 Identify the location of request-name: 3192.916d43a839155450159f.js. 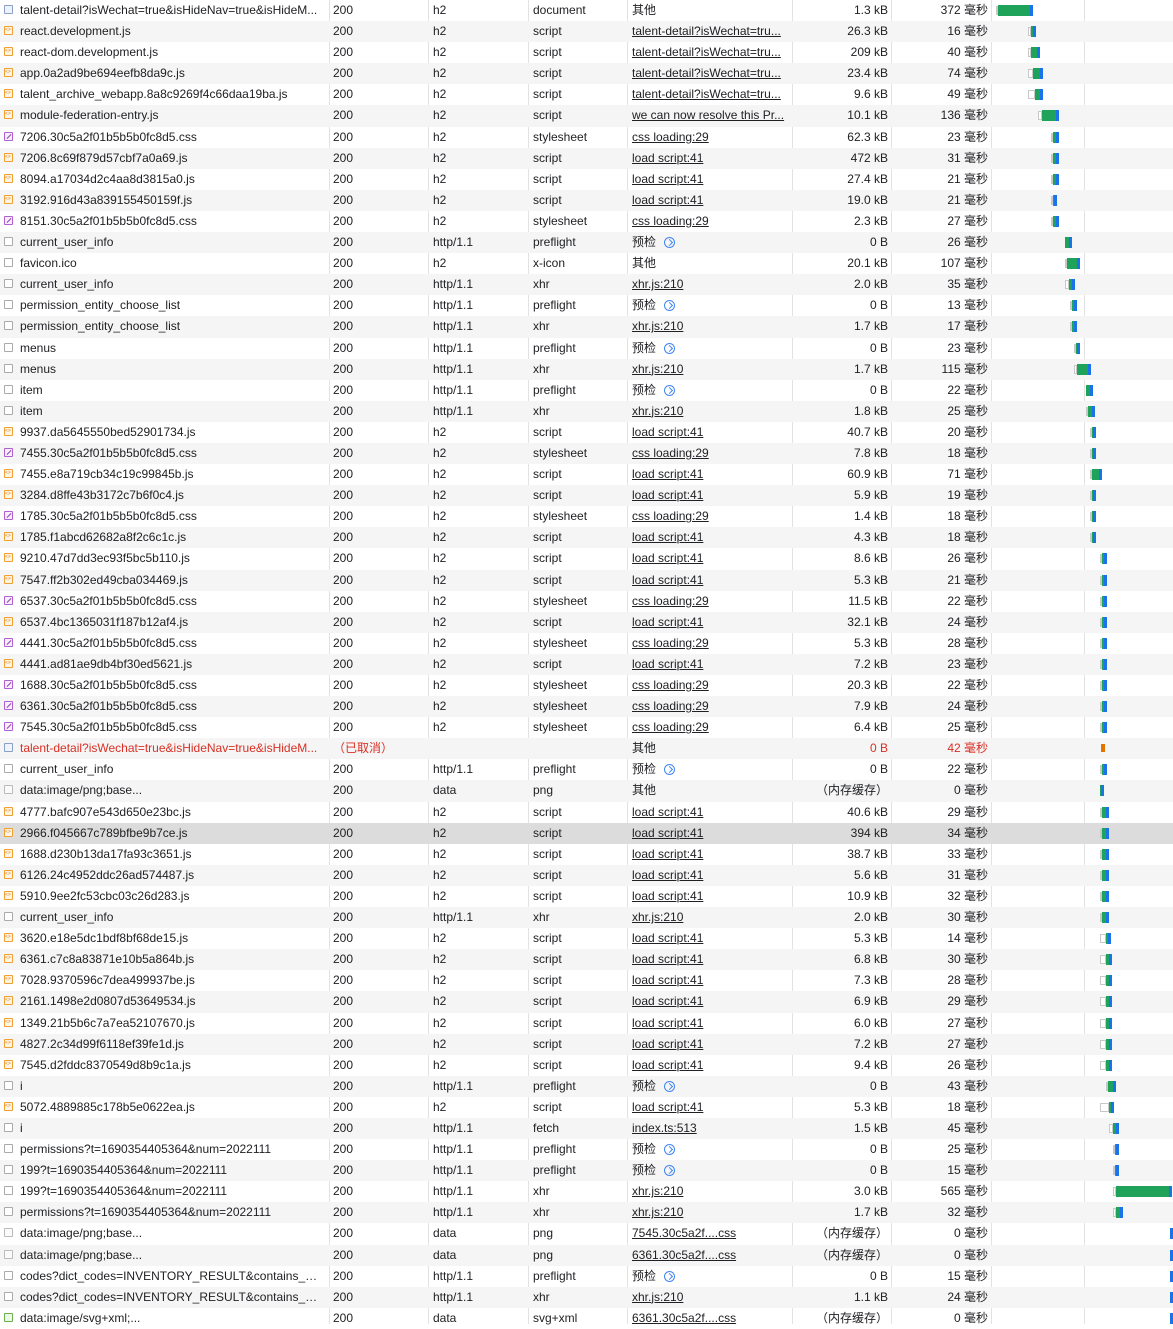
(161, 200).